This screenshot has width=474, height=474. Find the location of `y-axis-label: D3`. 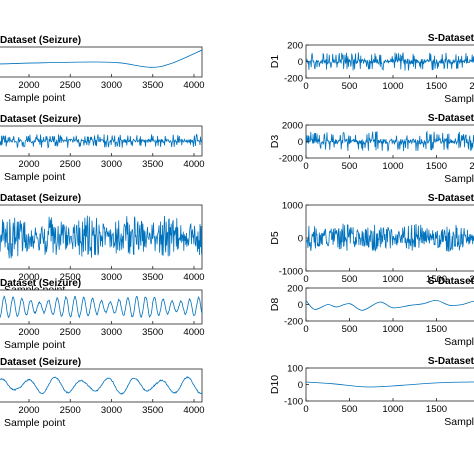

y-axis-label: D3 is located at coordinates (275, 142).